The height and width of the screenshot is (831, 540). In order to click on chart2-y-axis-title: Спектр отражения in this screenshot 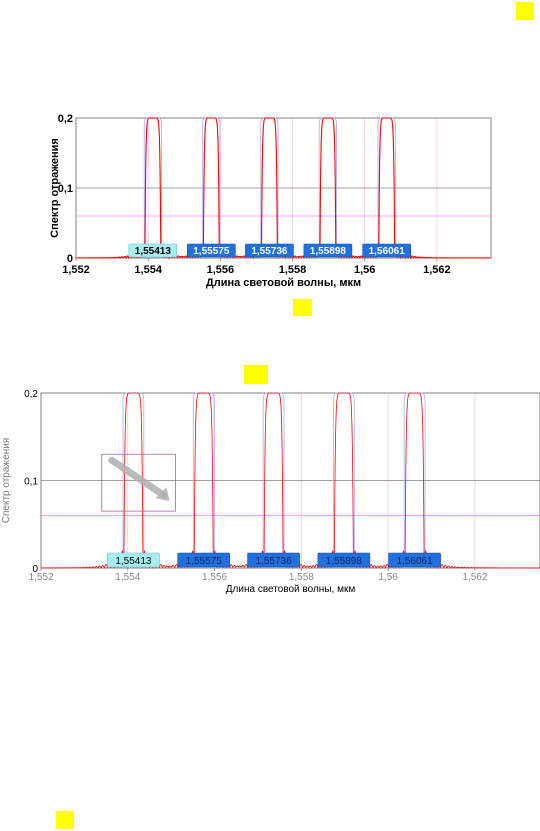, I will do `click(6, 480)`.